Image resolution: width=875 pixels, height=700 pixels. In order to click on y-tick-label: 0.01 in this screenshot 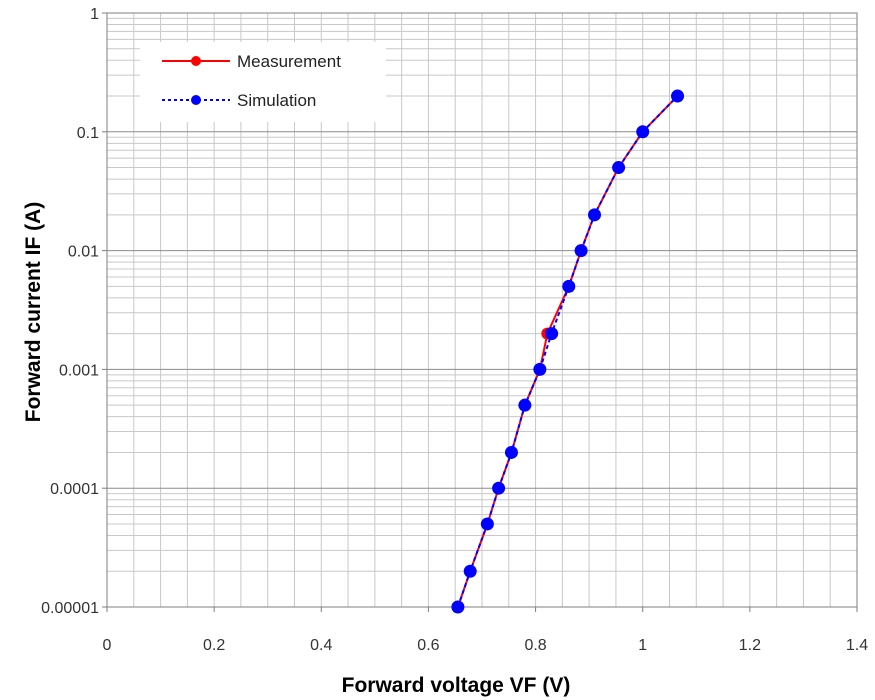, I will do `click(83, 252)`.